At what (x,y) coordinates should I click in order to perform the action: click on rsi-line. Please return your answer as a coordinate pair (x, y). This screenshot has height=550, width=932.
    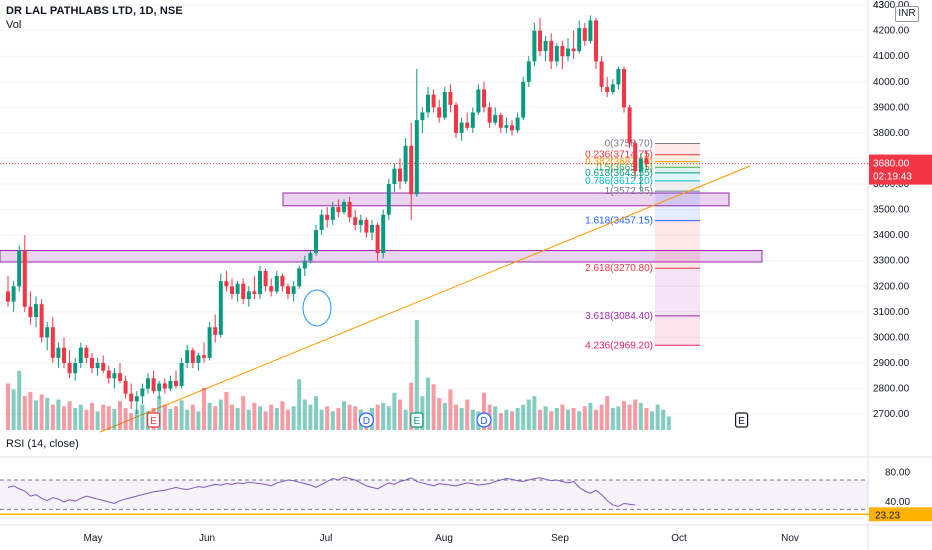
    Looking at the image, I should click on (321, 491).